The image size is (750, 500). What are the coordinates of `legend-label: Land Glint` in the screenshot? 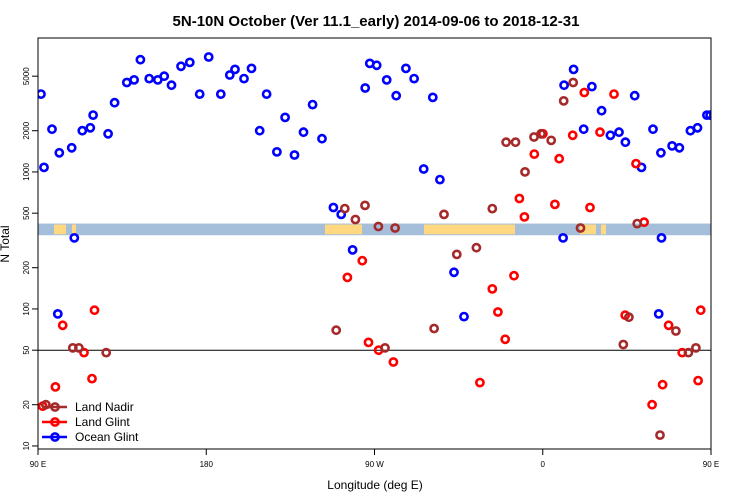 It's located at (102, 422).